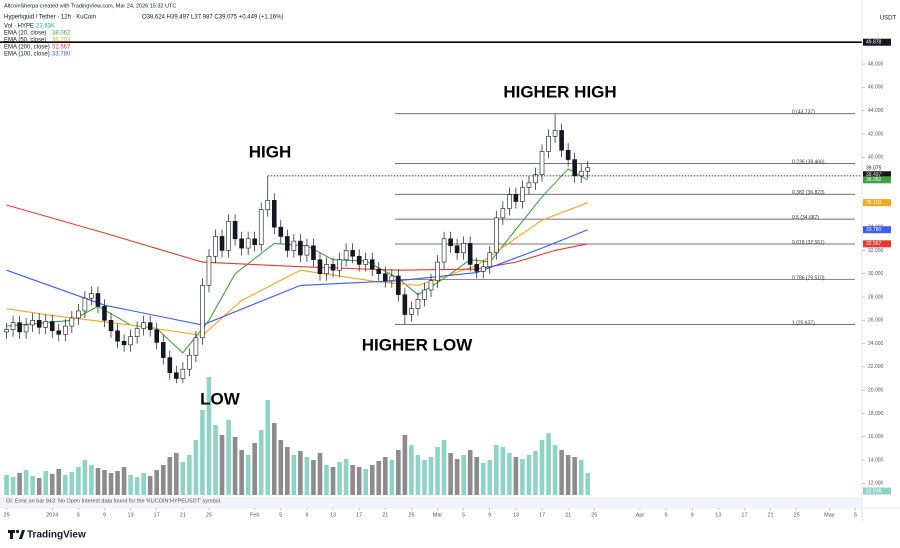  What do you see at coordinates (808, 243) in the screenshot?
I see `fib-label: 0.618 (32.551)` at bounding box center [808, 243].